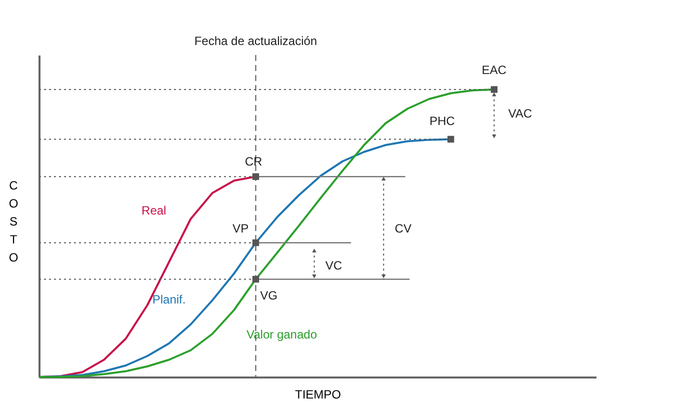 Image resolution: width=679 pixels, height=417 pixels. What do you see at coordinates (240, 228) in the screenshot?
I see `annotation: VP` at bounding box center [240, 228].